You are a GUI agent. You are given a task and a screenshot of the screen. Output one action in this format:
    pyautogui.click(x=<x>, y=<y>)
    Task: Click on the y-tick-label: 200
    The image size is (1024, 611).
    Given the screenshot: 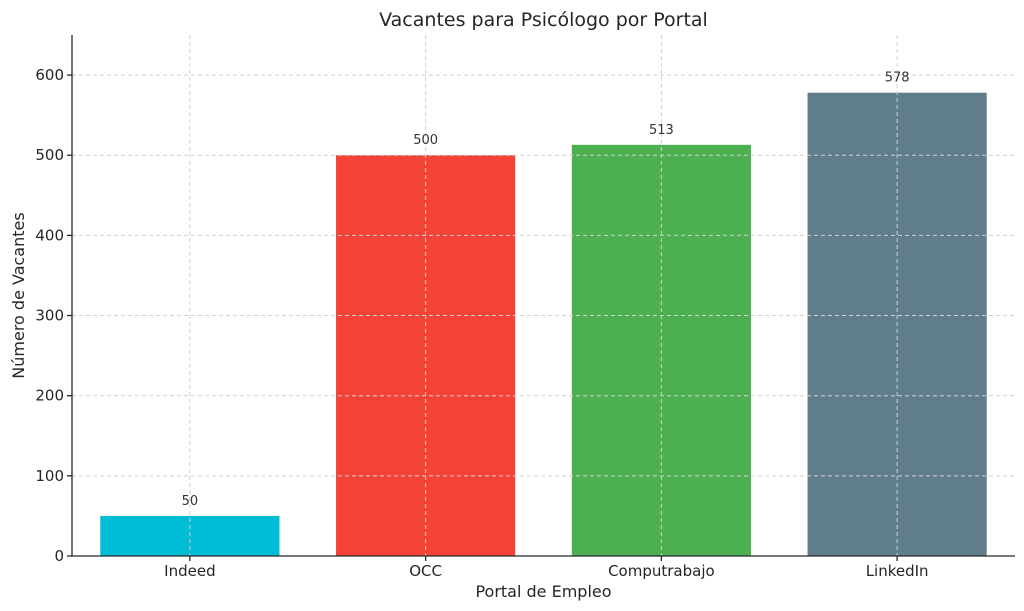 What is the action you would take?
    pyautogui.click(x=49, y=396)
    